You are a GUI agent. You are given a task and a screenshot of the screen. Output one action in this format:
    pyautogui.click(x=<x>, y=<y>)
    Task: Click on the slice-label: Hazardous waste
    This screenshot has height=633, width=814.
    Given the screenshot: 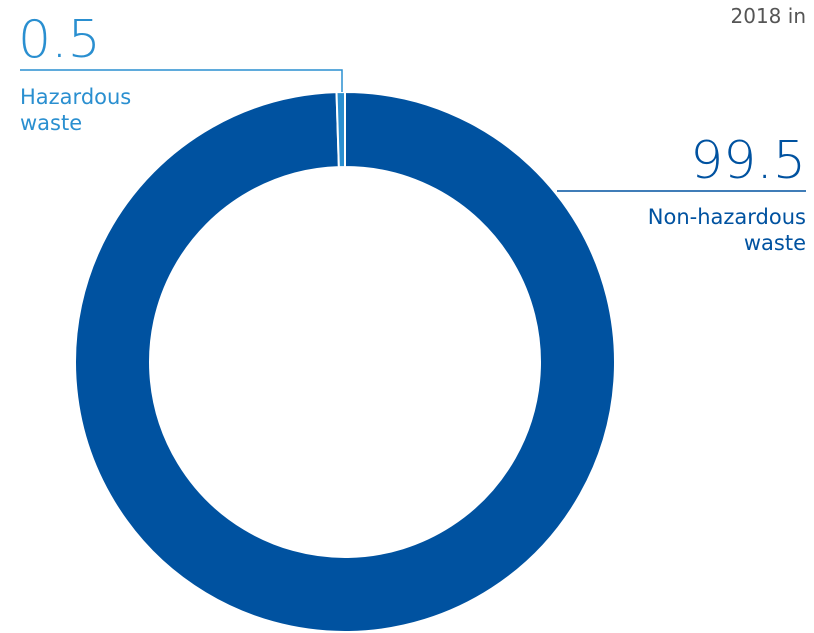 What is the action you would take?
    pyautogui.click(x=76, y=110)
    